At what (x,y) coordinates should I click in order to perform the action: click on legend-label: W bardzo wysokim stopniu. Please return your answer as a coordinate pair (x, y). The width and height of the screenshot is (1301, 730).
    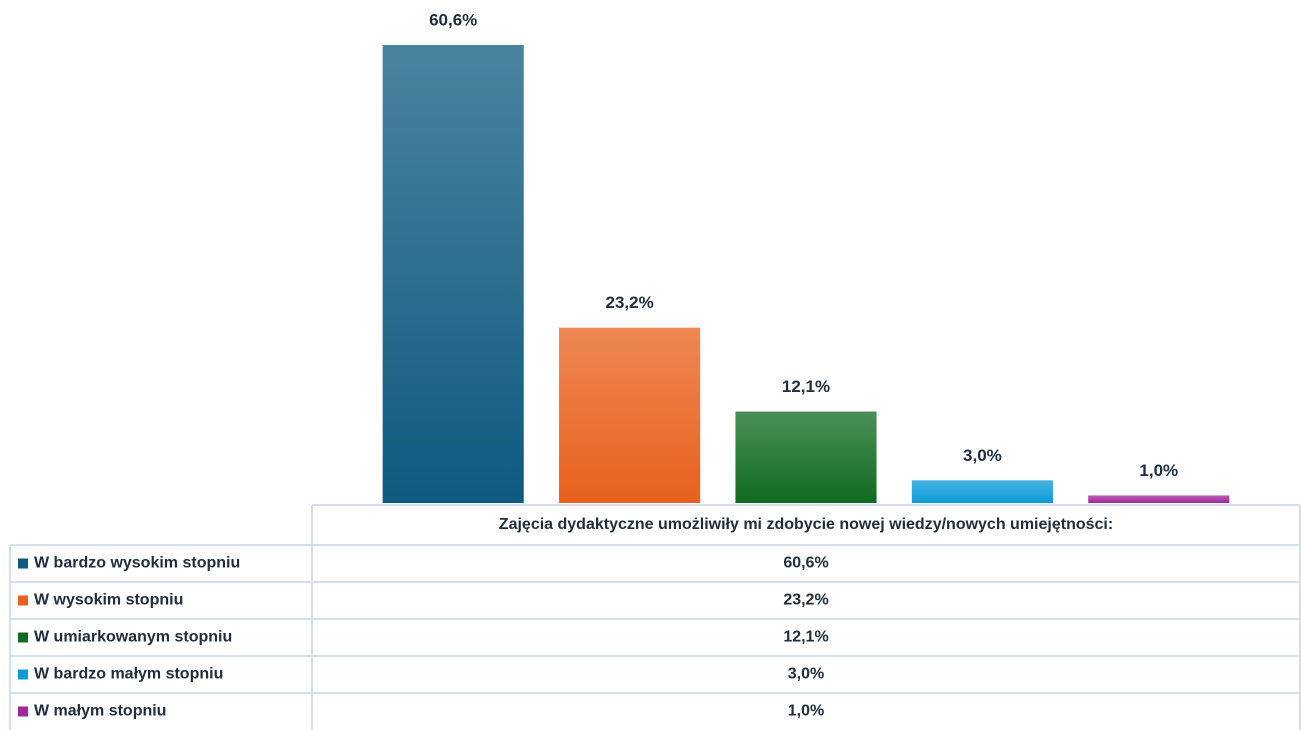
    Looking at the image, I should click on (137, 563).